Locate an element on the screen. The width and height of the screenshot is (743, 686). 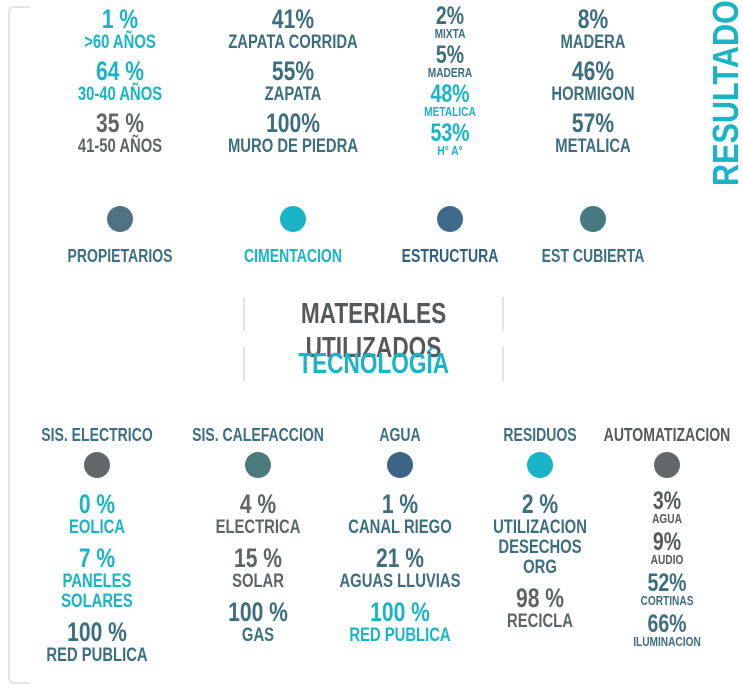
item-label: ZAPATA is located at coordinates (293, 94).